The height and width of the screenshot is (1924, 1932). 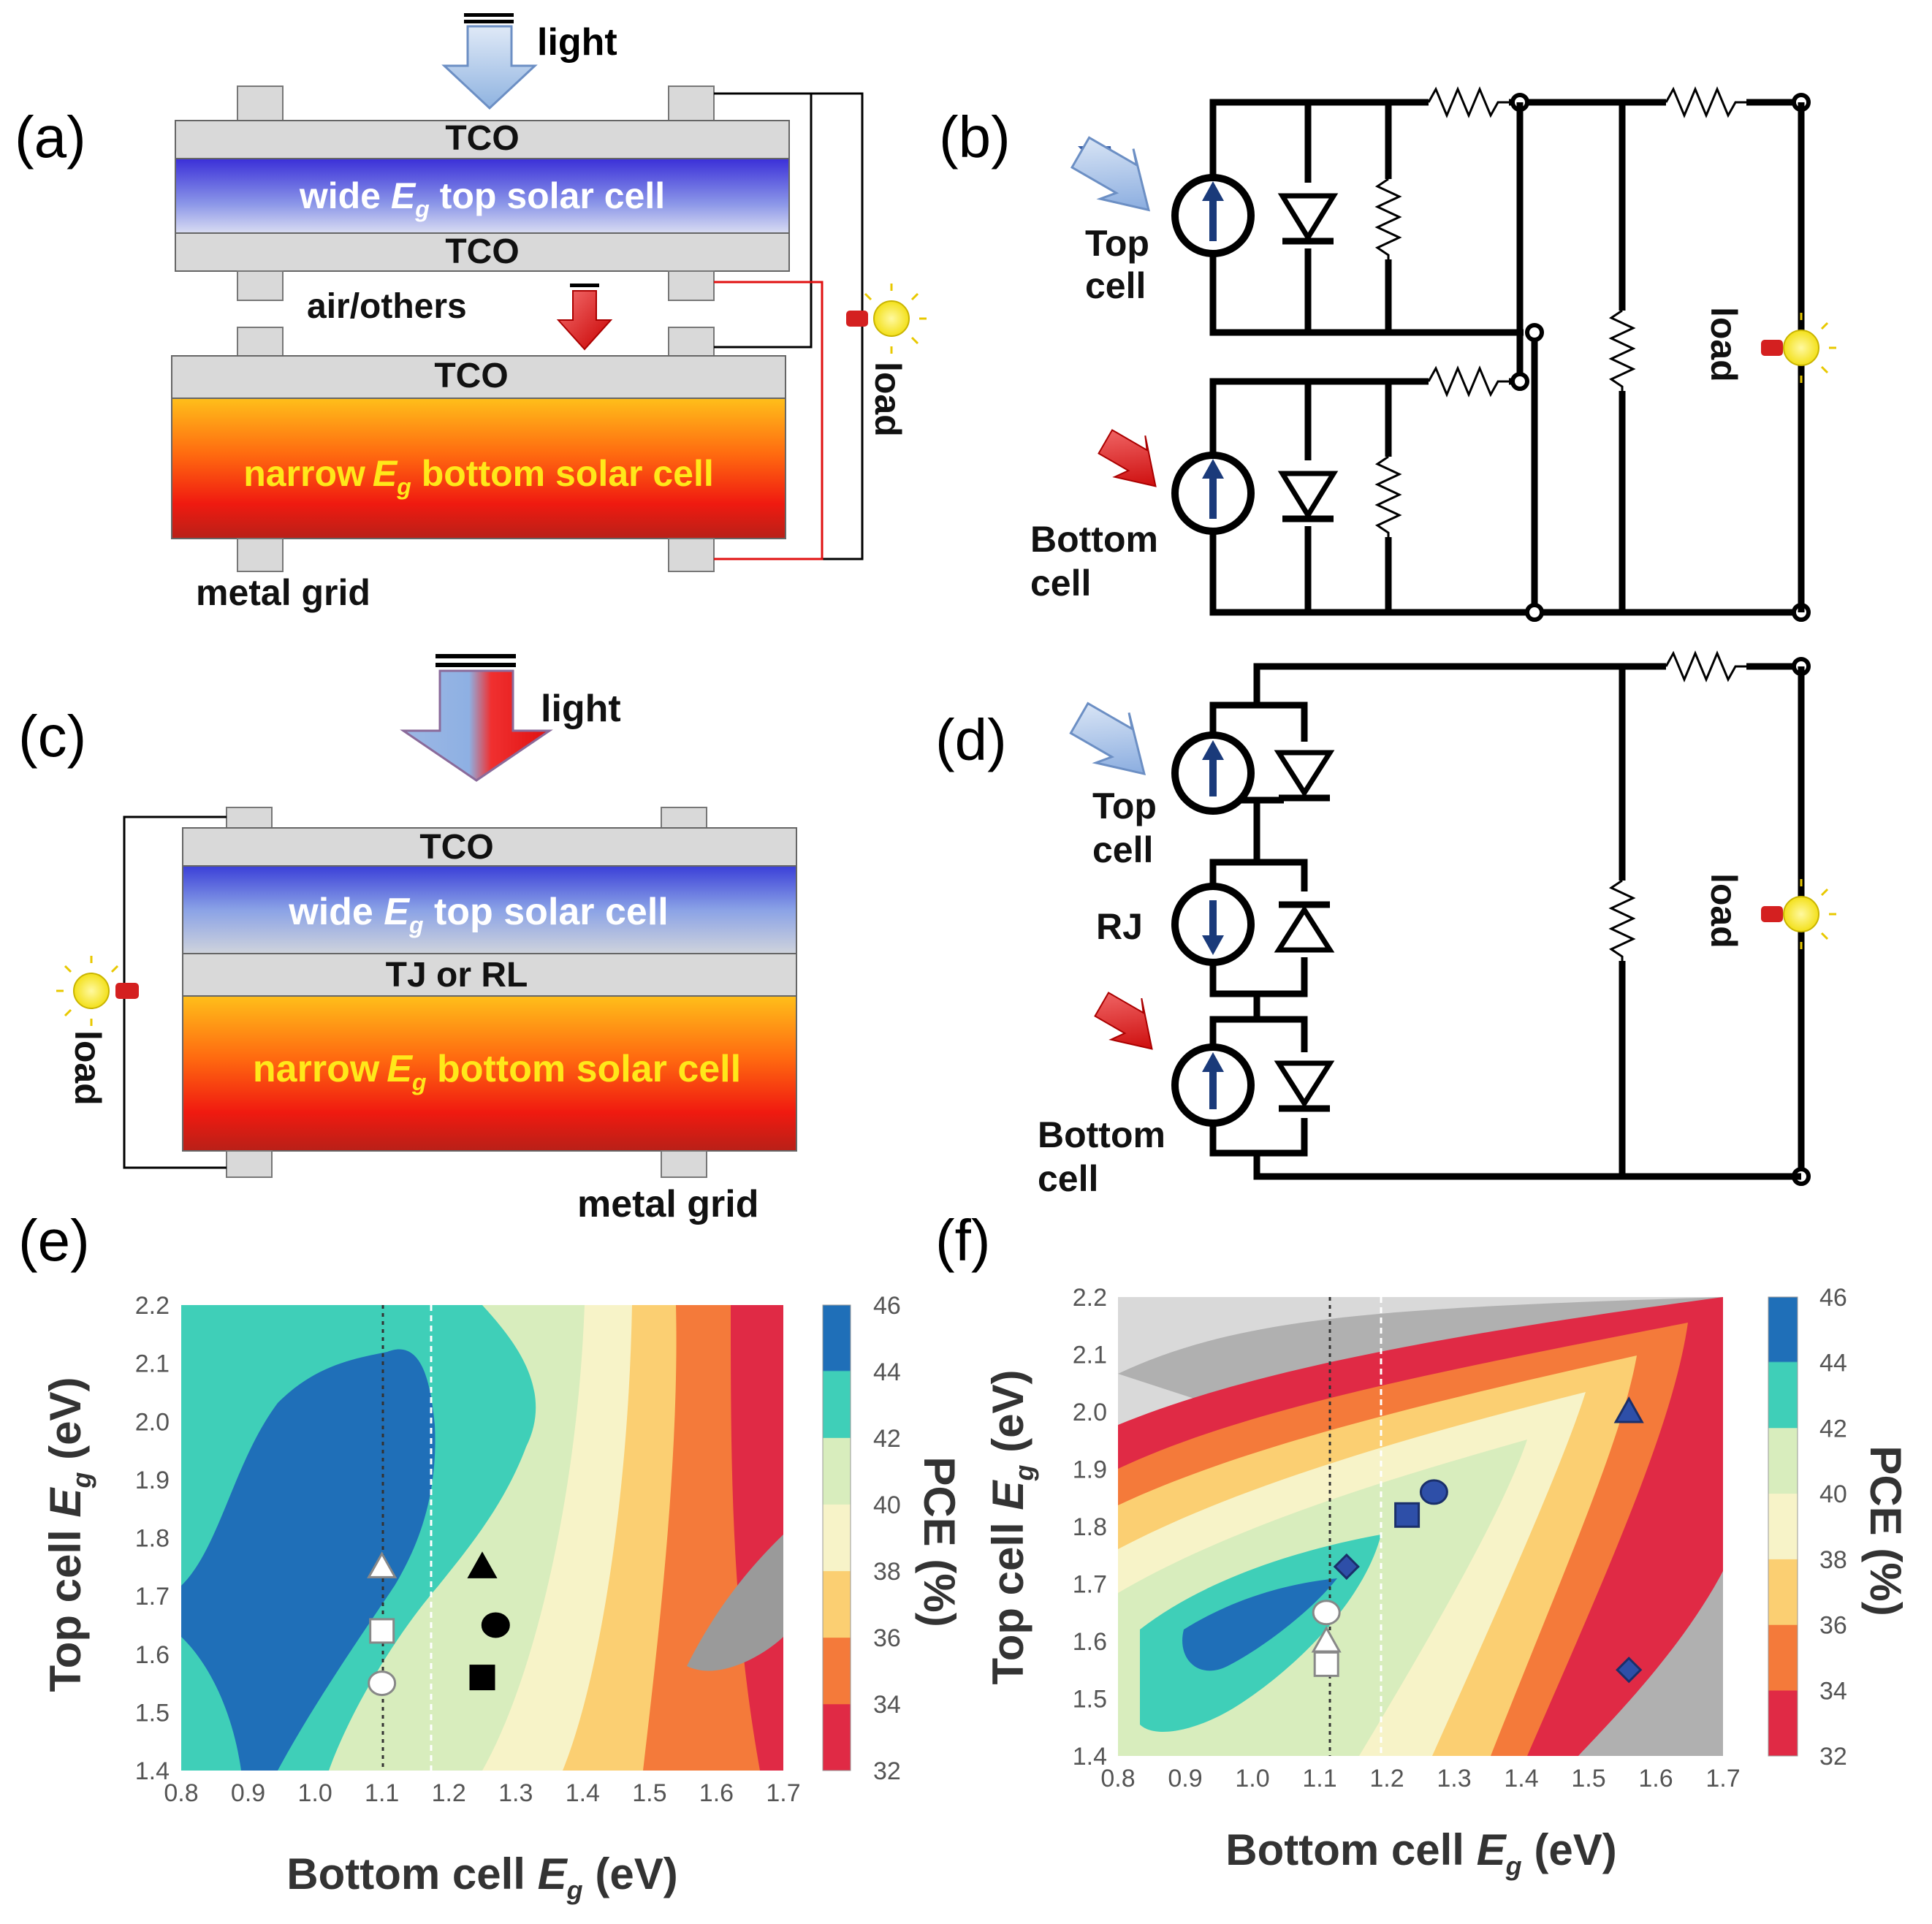 I want to click on y-tick-label: 1.9, so click(x=152, y=1480).